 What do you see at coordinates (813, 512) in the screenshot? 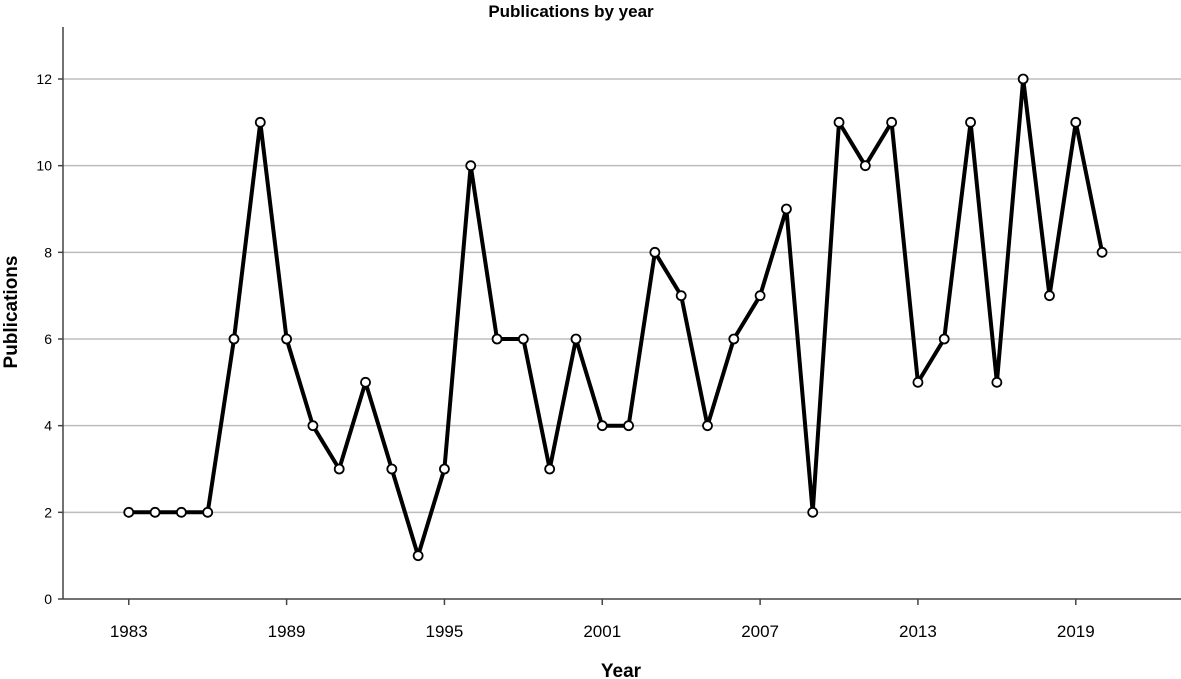
I see `data-point-2009` at bounding box center [813, 512].